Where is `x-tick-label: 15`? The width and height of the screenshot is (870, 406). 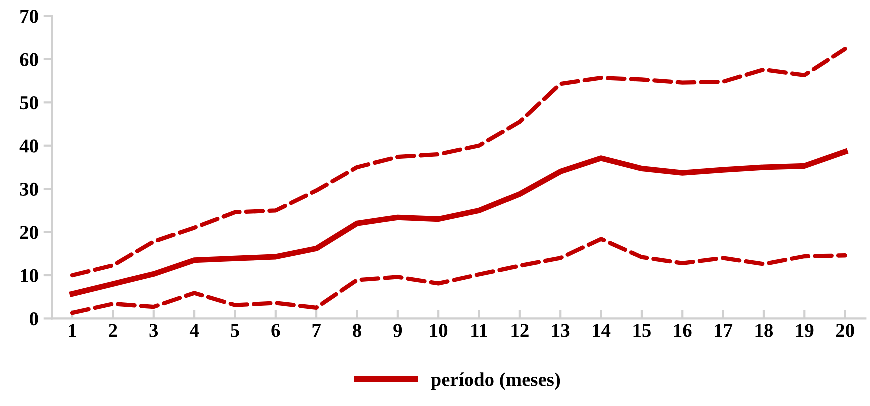 x-tick-label: 15 is located at coordinates (642, 331).